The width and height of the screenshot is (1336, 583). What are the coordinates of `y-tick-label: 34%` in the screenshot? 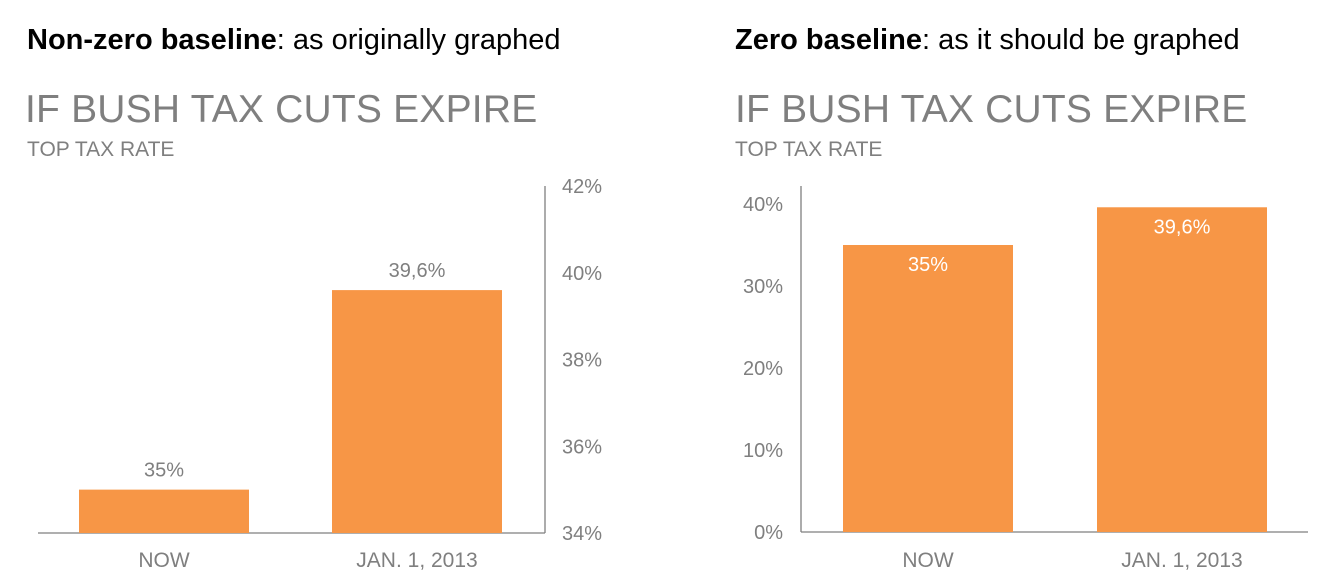 It's located at (582, 534).